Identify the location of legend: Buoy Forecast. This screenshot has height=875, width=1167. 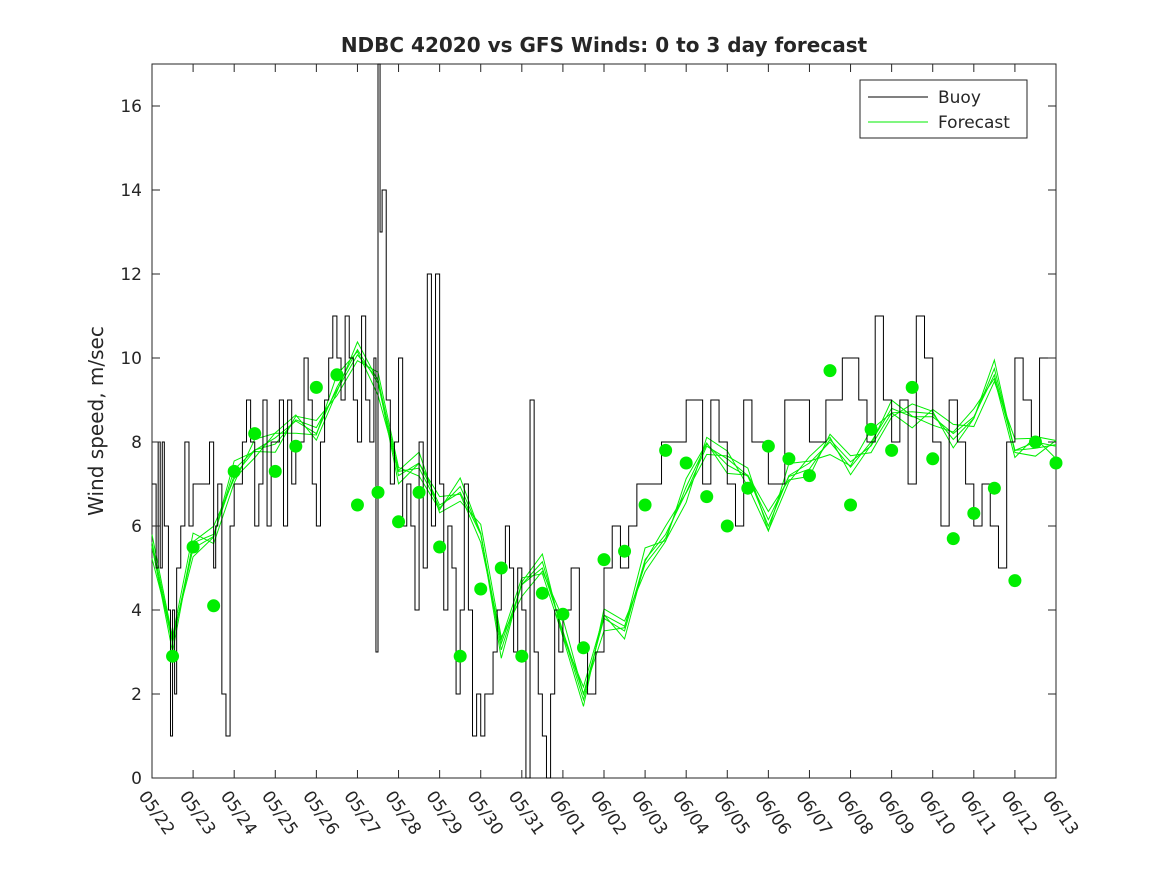
(943, 109).